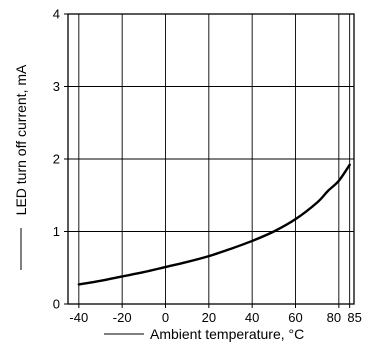  What do you see at coordinates (252, 317) in the screenshot?
I see `x-tick-label: 40` at bounding box center [252, 317].